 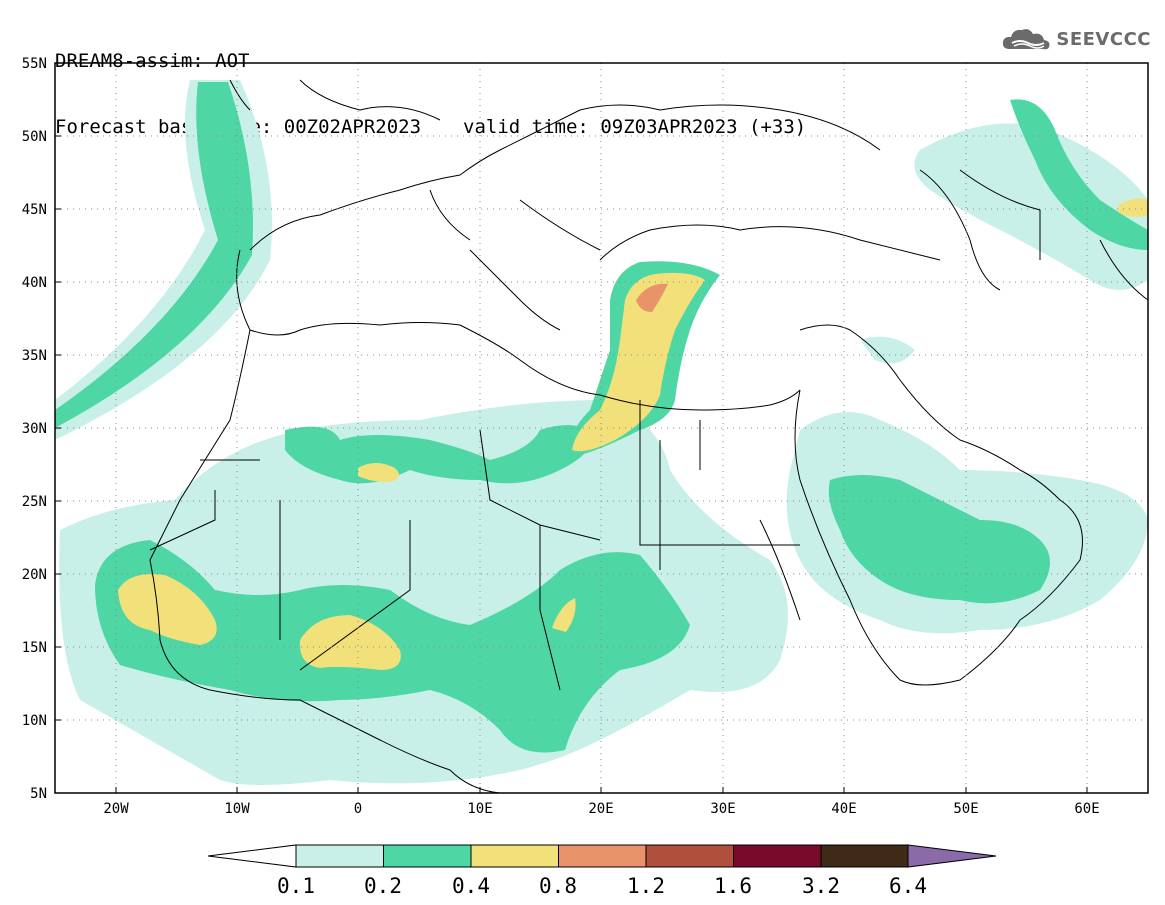 What do you see at coordinates (602, 871) in the screenshot?
I see `colorbar: 0.1 0.2 0.4 0.8 1.2 1.6 3.2 6.4` at bounding box center [602, 871].